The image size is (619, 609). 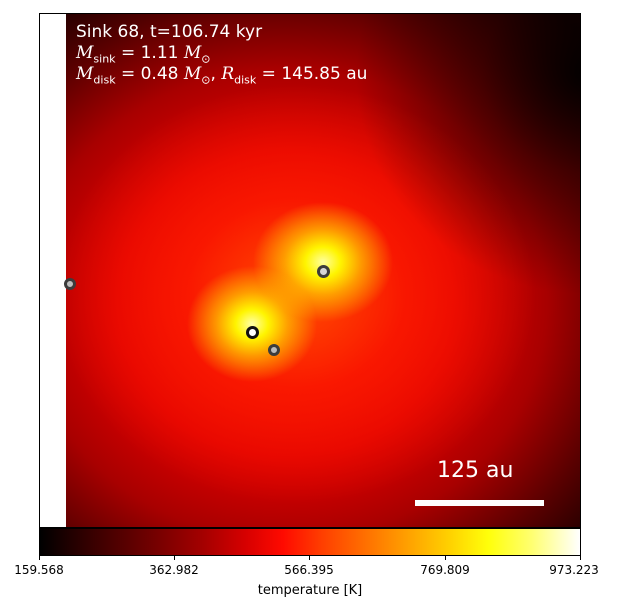 What do you see at coordinates (149, 74) in the screenshot?
I see `mdisk-value: = 0.48` at bounding box center [149, 74].